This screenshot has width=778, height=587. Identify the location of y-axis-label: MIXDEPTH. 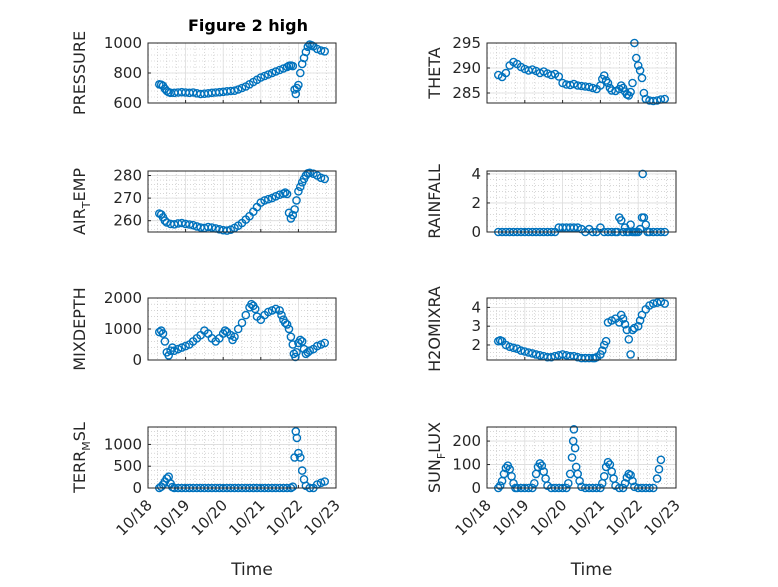
(79, 328).